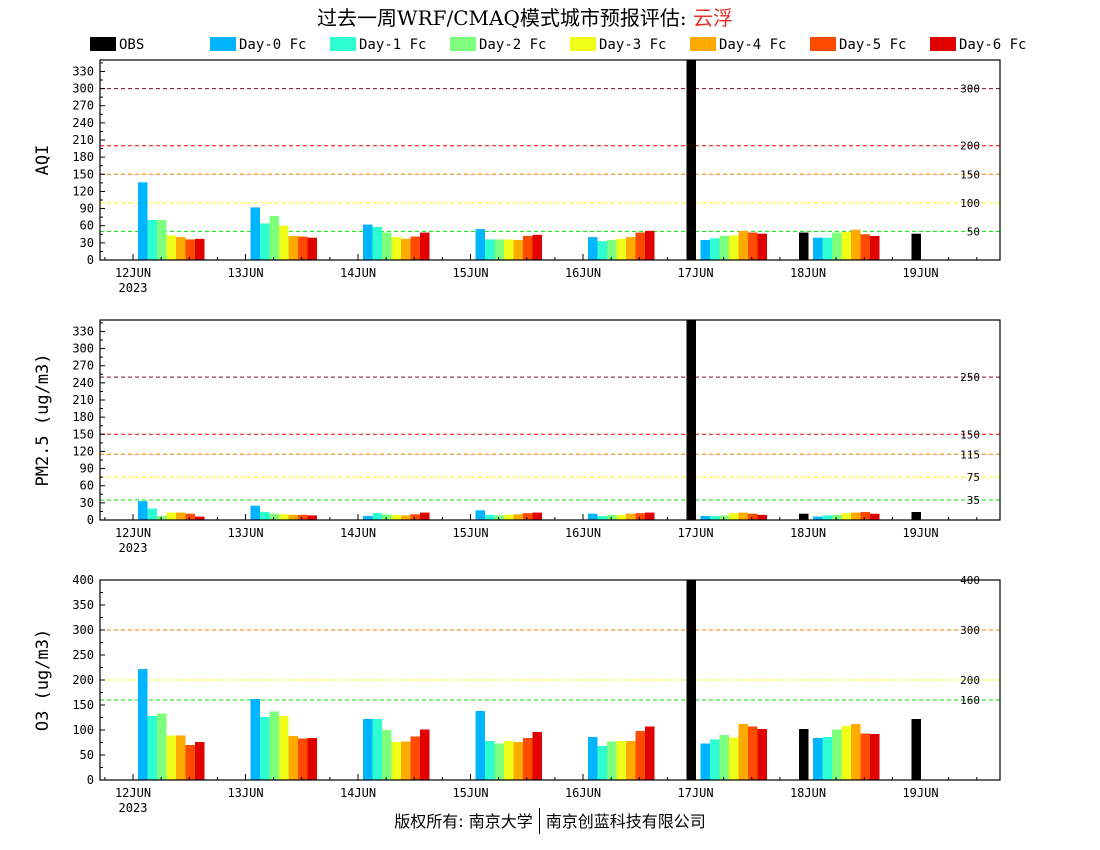 The image size is (1100, 850). Describe the element at coordinates (470, 273) in the screenshot. I see `x-tick-label-0-3: 15JUN` at that location.